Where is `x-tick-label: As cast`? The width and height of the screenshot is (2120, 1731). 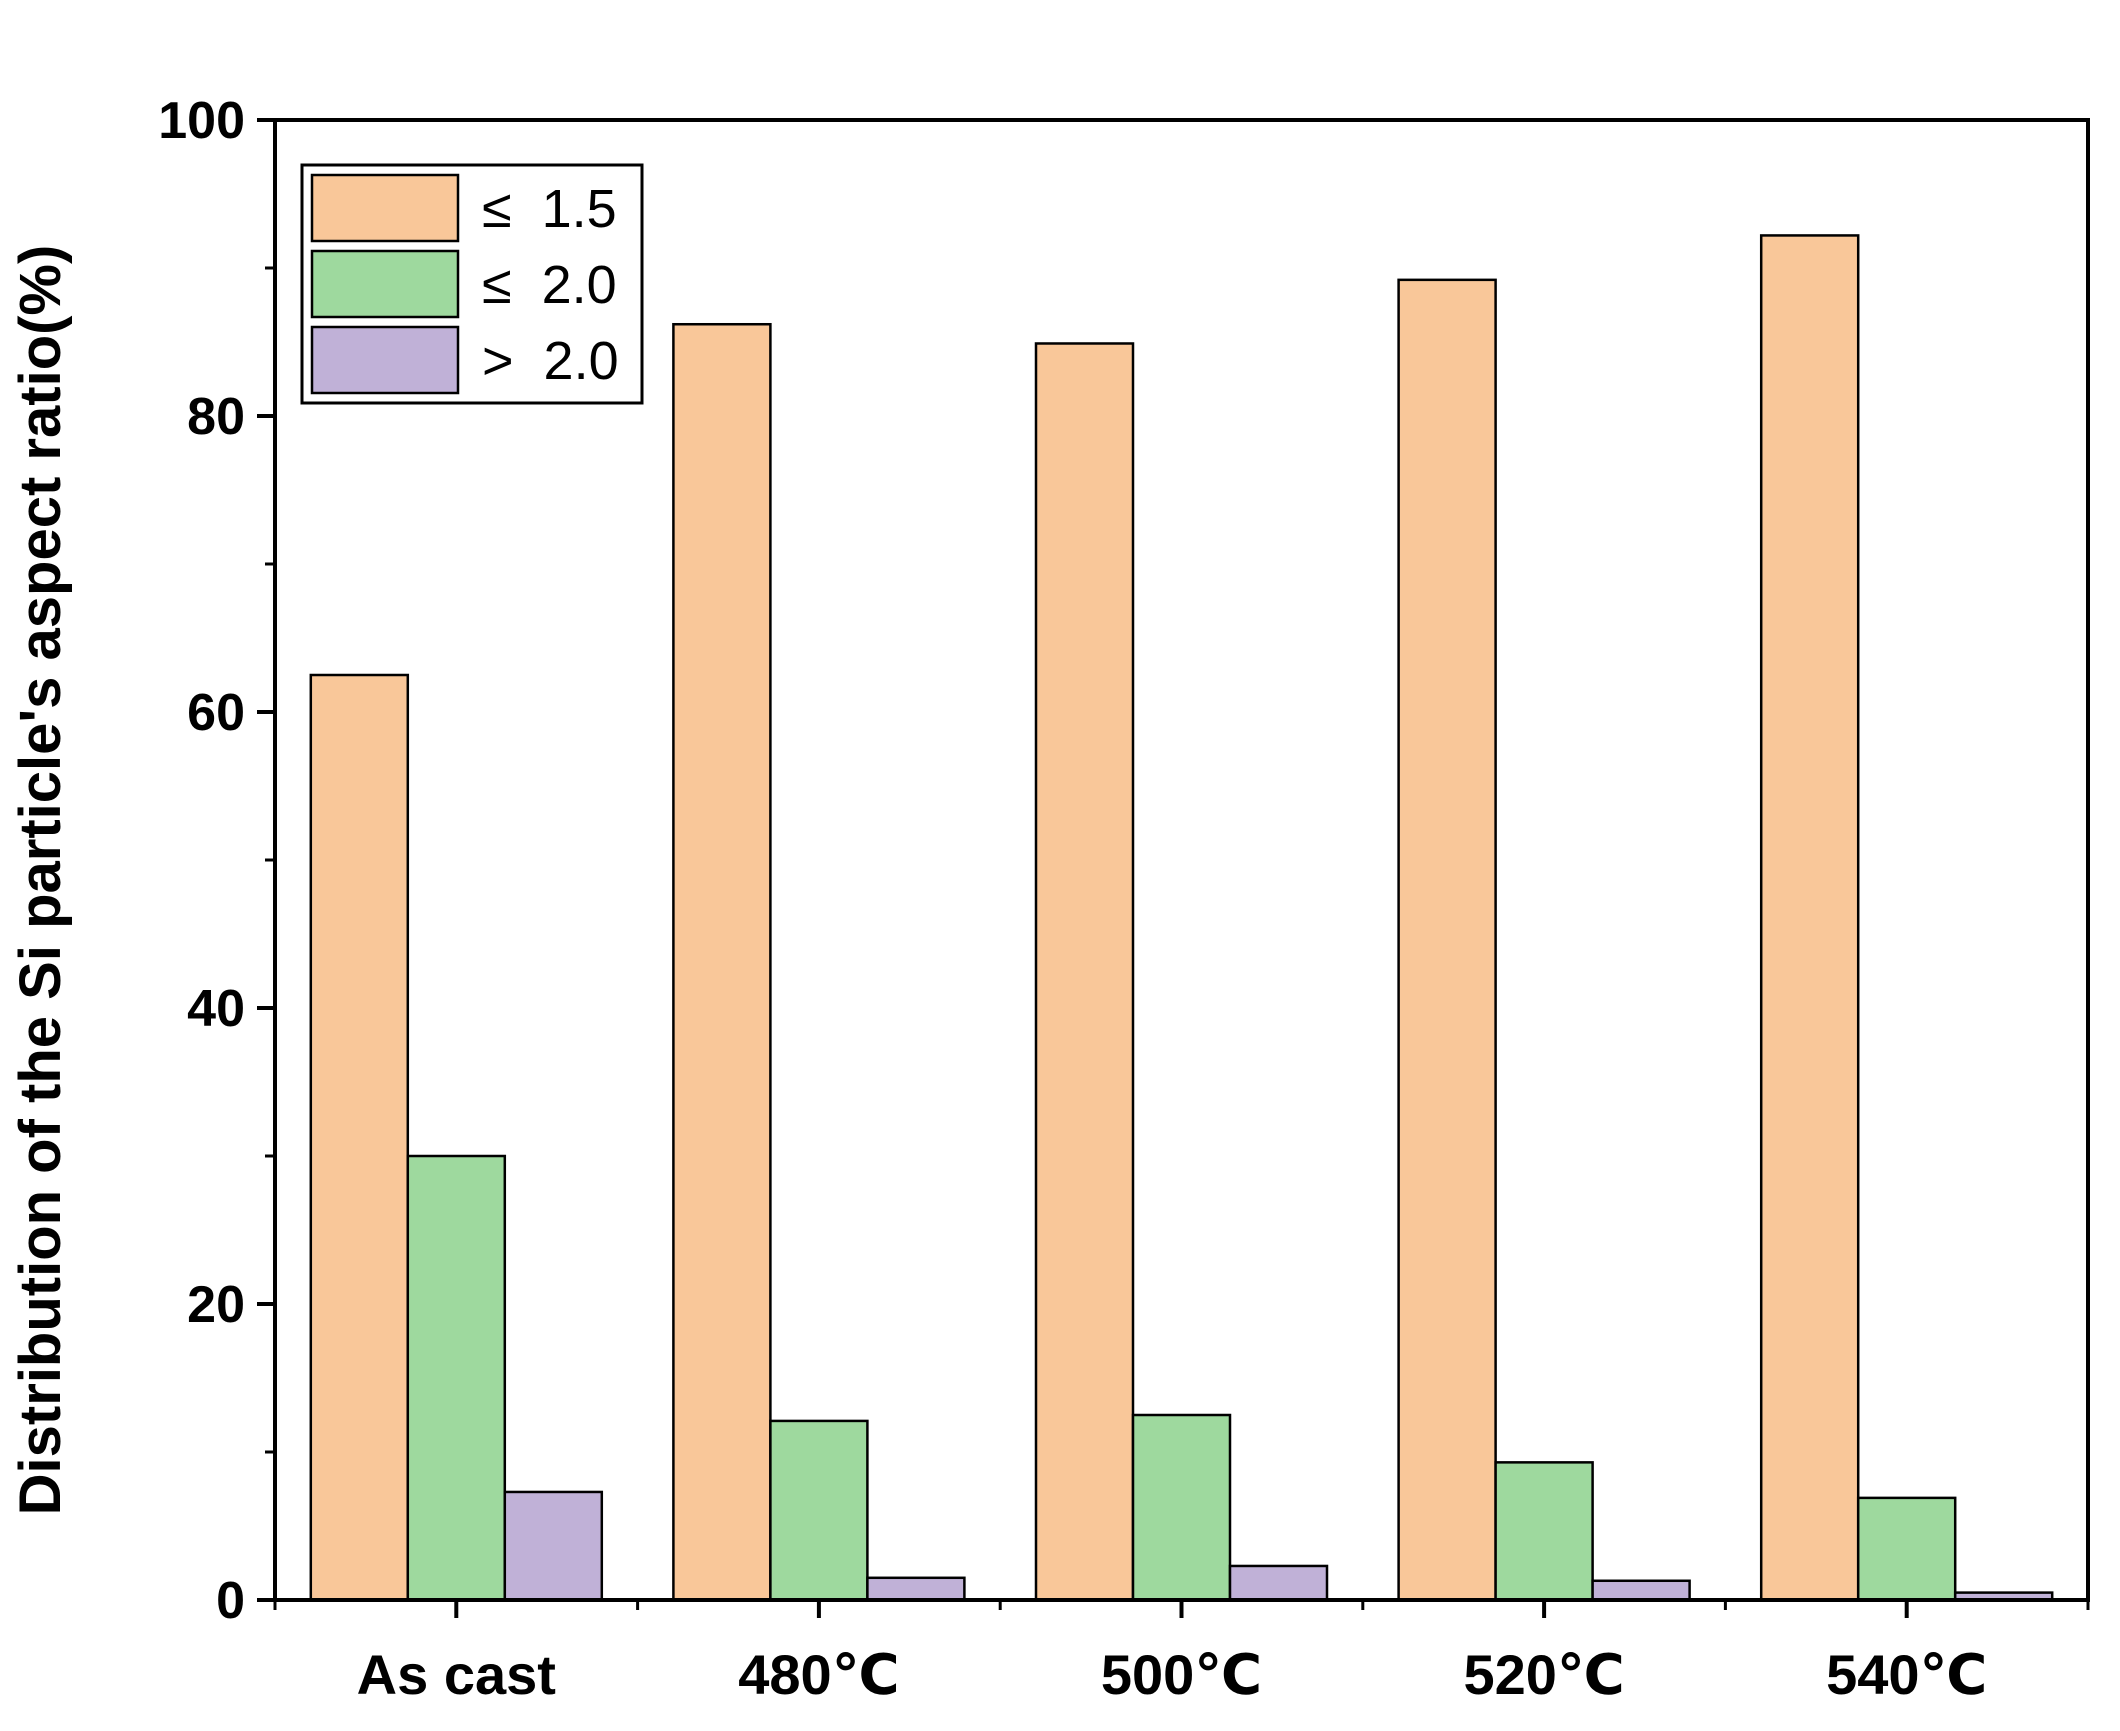
x-tick-label: As cast is located at coordinates (456, 1674).